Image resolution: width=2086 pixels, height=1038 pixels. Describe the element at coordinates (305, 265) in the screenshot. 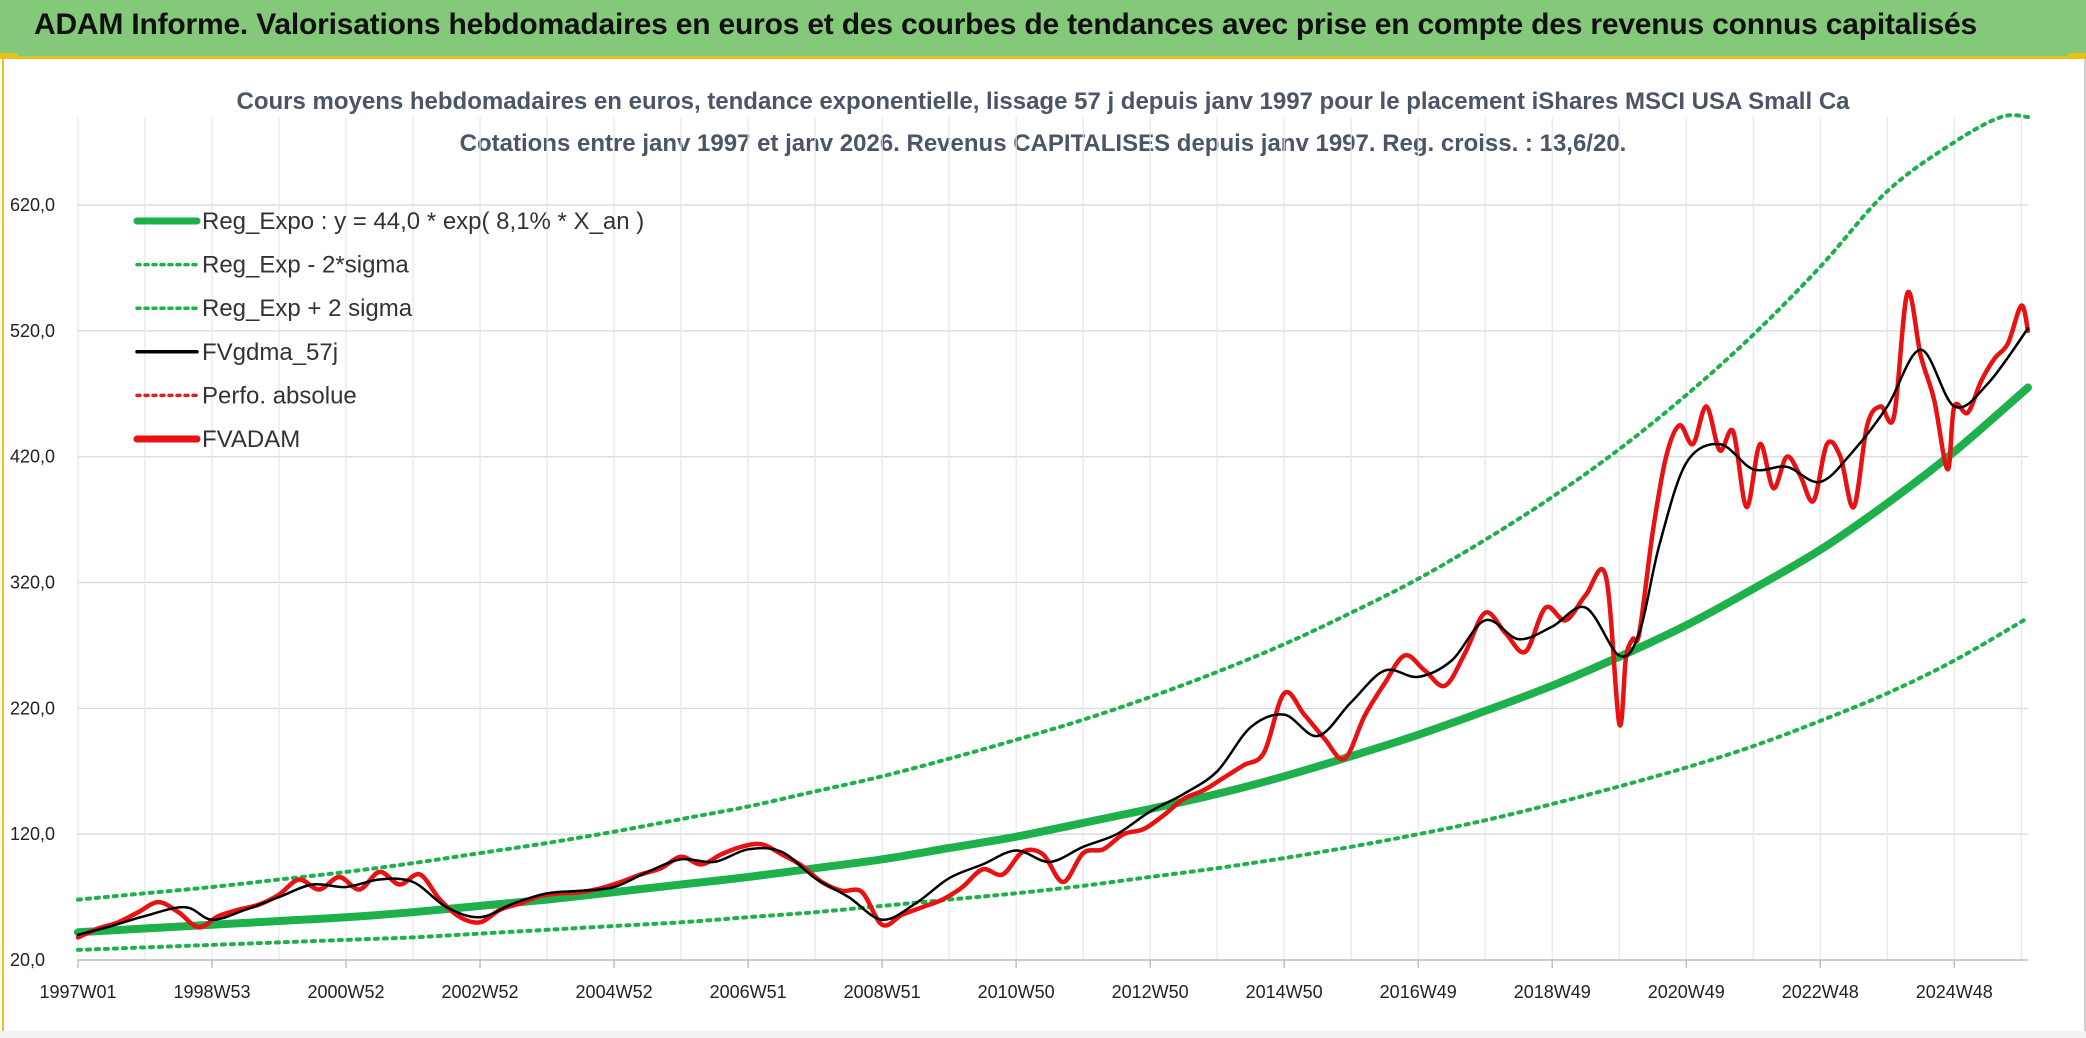

I see `legend-label: Reg_Exp - 2*sigma` at that location.